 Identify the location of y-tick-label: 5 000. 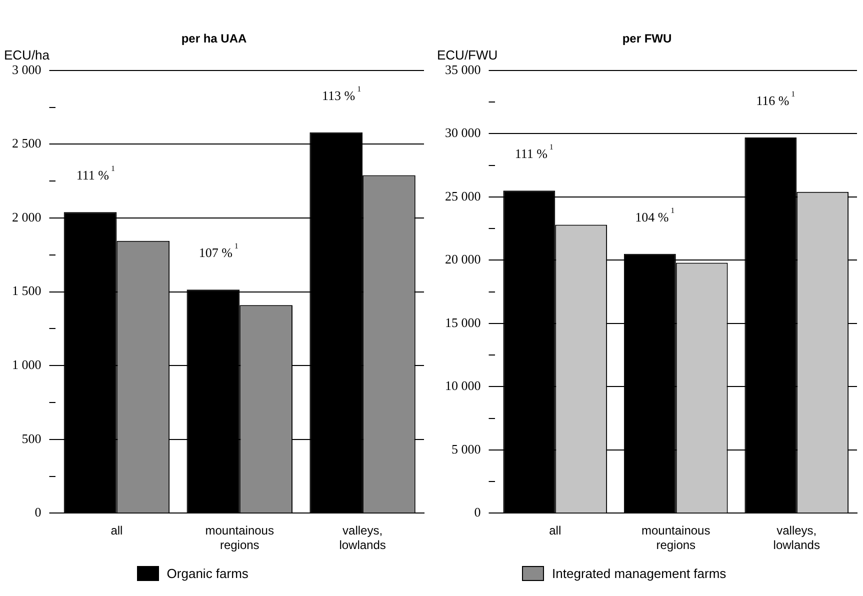
(466, 448).